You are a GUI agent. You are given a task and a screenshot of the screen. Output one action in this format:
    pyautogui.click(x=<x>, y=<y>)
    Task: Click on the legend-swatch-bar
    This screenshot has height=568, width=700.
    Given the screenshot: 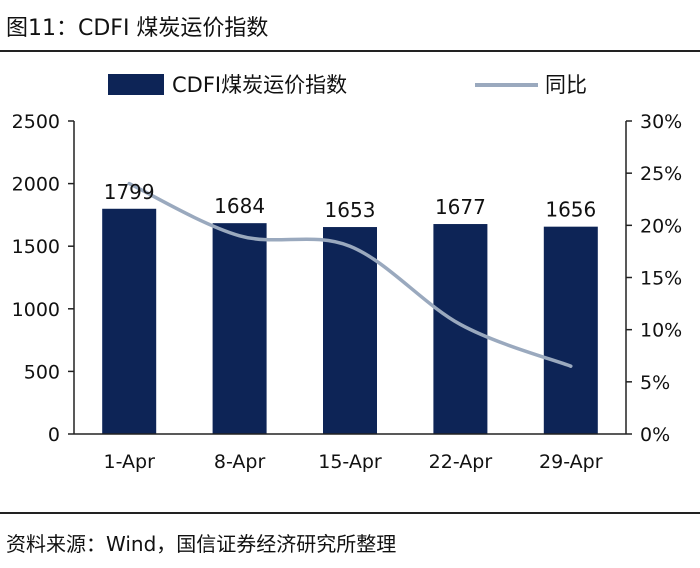 What is the action you would take?
    pyautogui.click(x=136, y=84)
    